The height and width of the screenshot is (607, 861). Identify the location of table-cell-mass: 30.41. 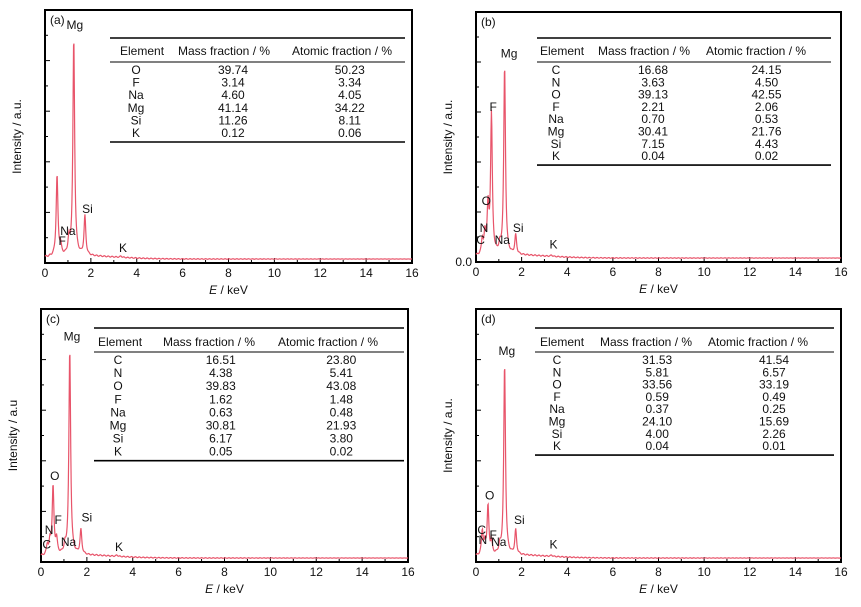
(653, 132).